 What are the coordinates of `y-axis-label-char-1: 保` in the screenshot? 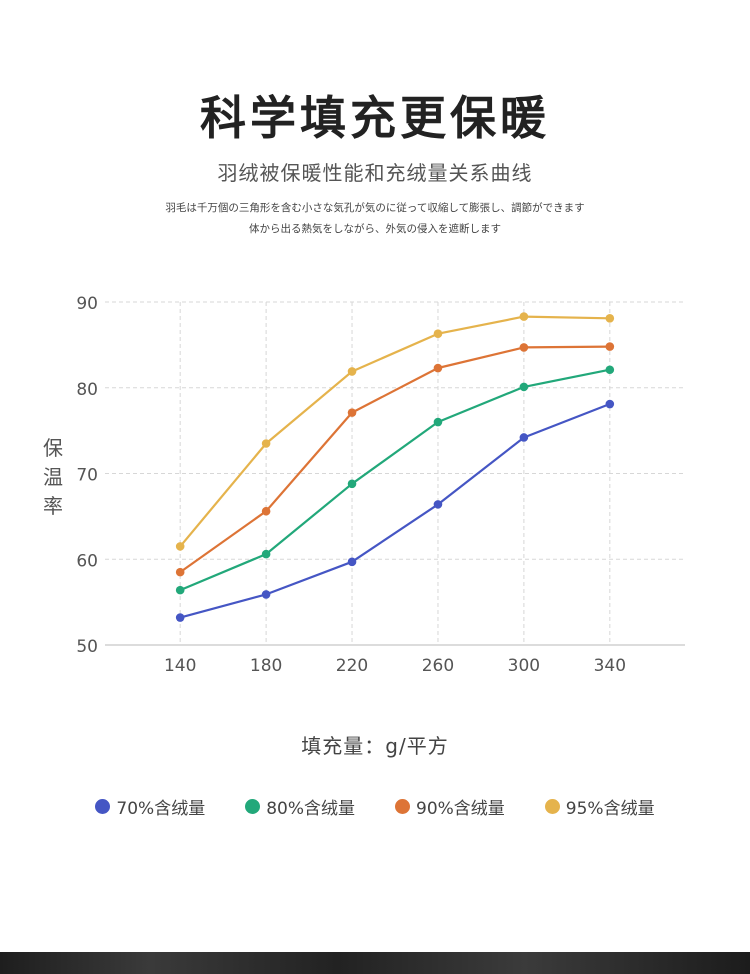 It's located at (53, 448).